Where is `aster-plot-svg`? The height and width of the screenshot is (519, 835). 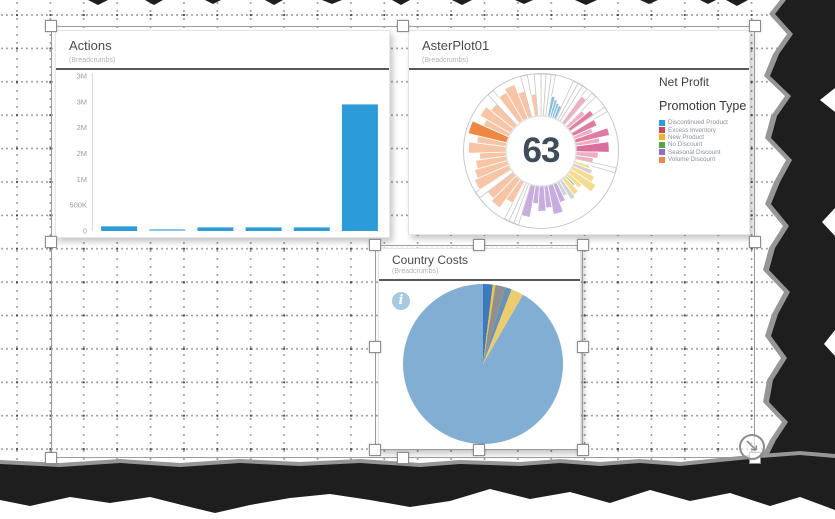
aster-plot-svg is located at coordinates (541, 151).